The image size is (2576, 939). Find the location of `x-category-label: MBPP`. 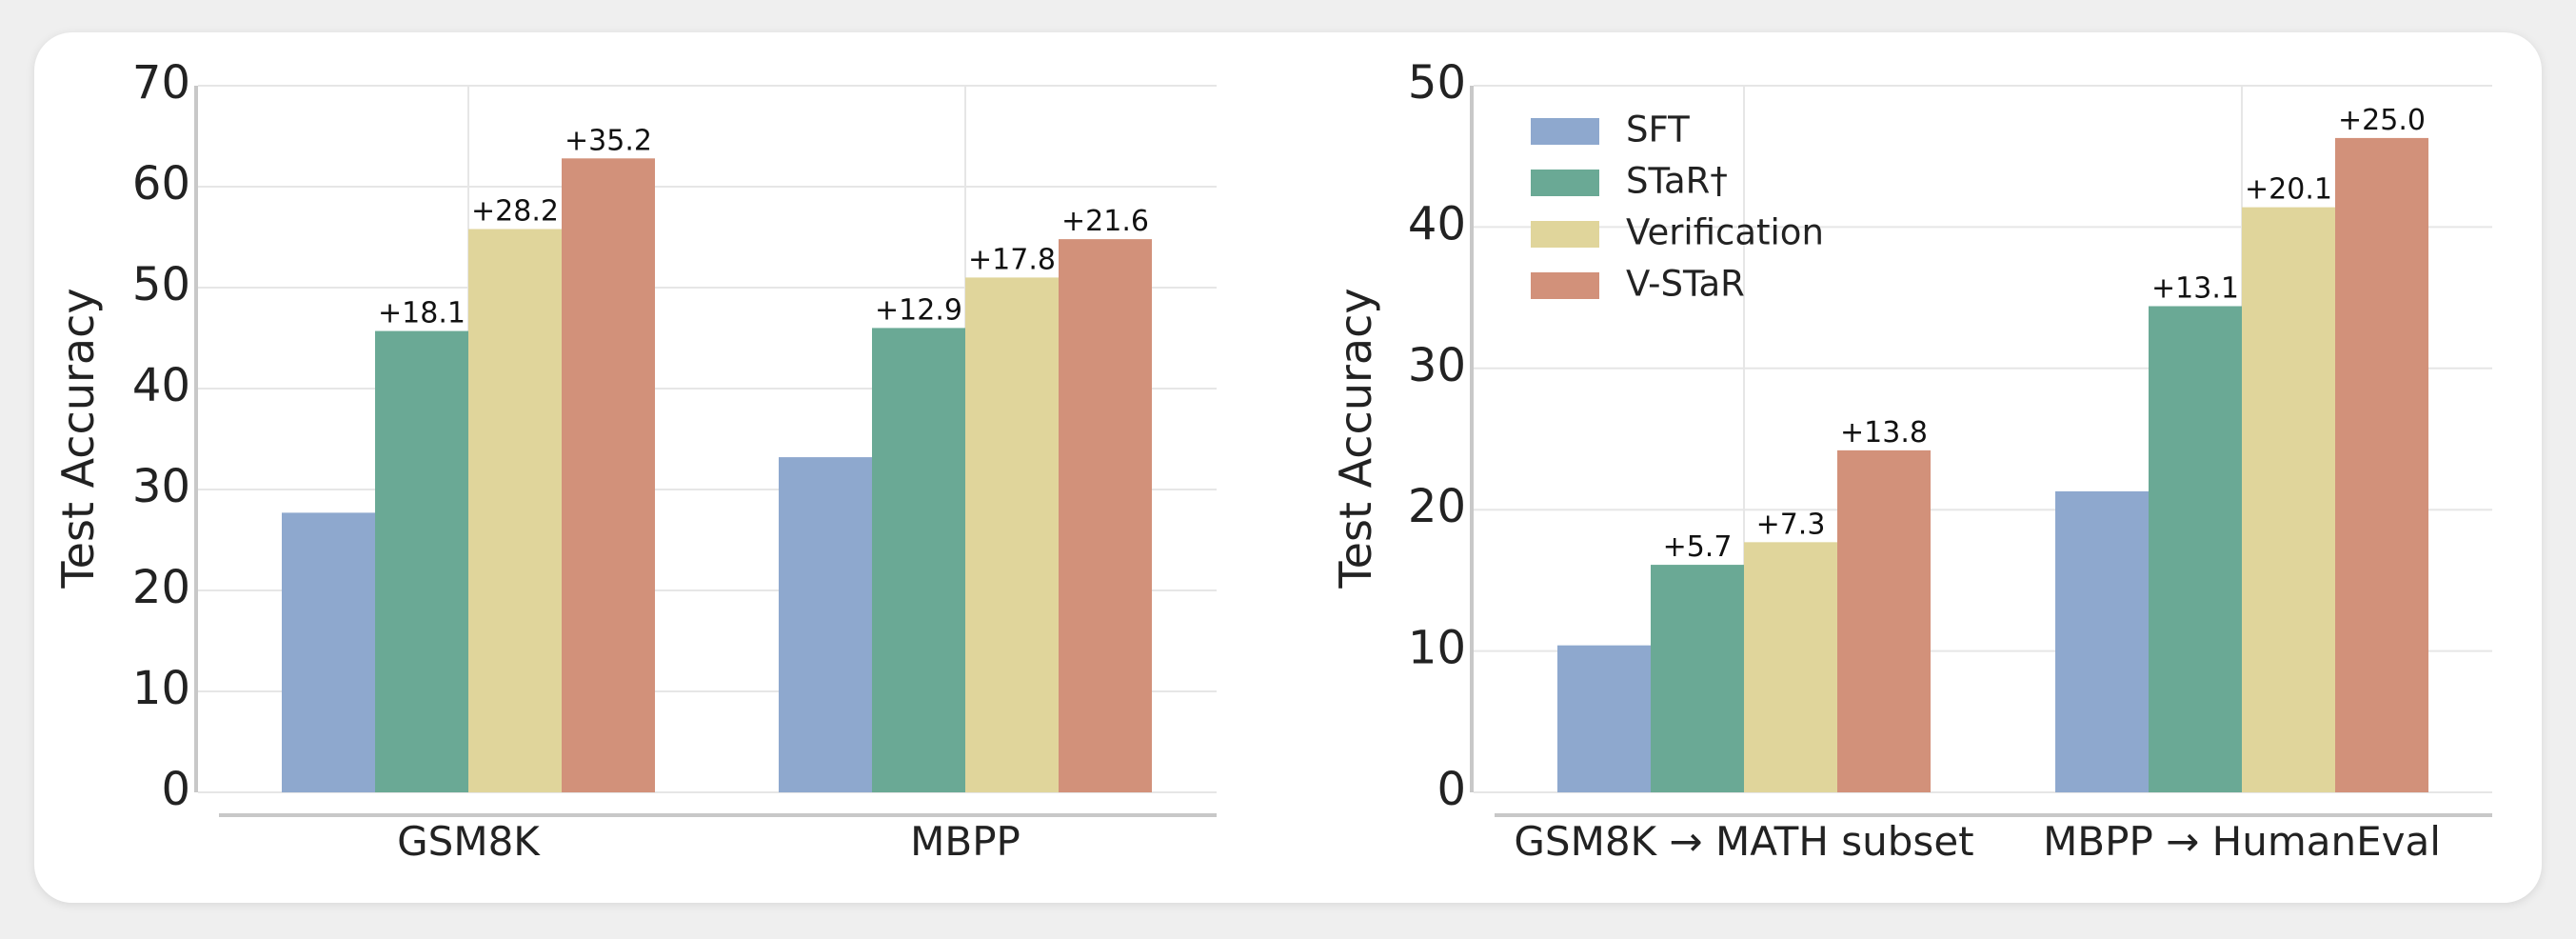

x-category-label: MBPP is located at coordinates (965, 841).